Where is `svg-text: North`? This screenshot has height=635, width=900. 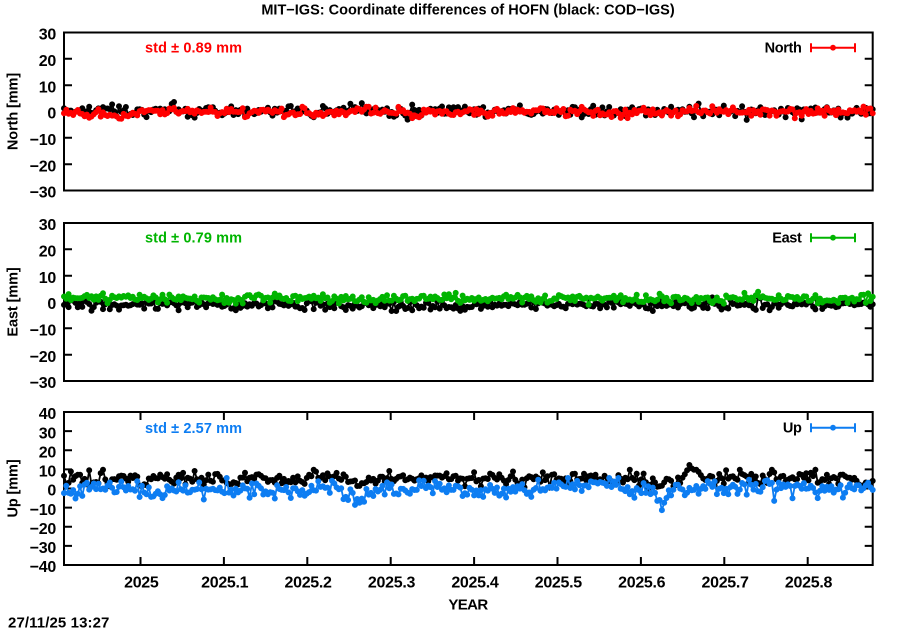 svg-text: North is located at coordinates (783, 49).